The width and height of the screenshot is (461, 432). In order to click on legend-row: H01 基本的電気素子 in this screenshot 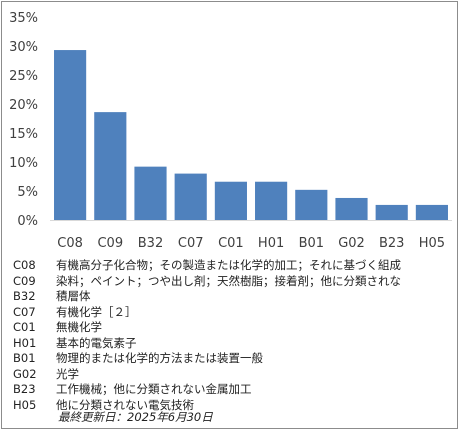, I will do `click(233, 344)`.